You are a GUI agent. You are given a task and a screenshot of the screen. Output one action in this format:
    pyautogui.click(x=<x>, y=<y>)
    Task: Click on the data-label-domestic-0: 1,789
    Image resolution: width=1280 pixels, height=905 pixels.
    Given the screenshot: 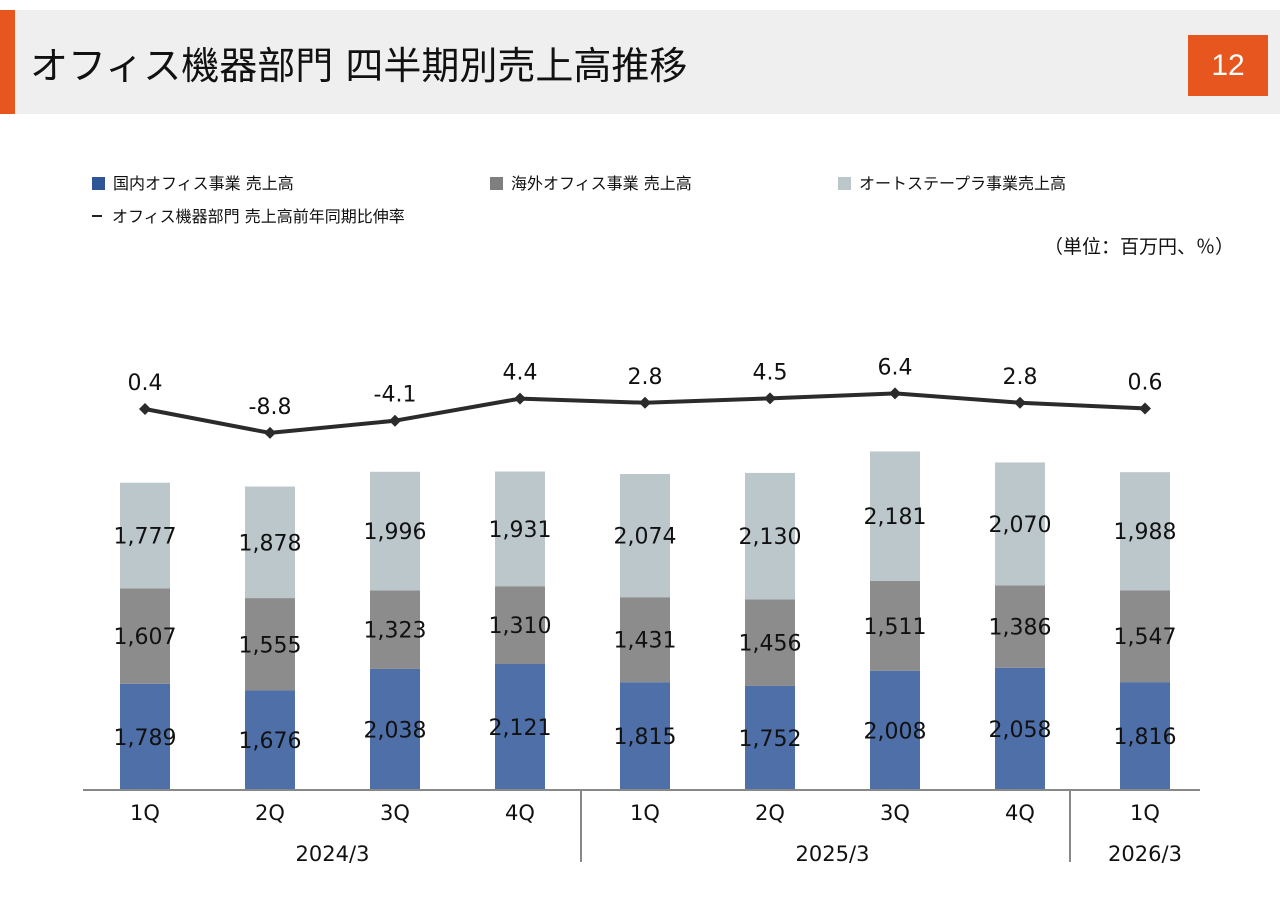 What is the action you would take?
    pyautogui.click(x=145, y=738)
    